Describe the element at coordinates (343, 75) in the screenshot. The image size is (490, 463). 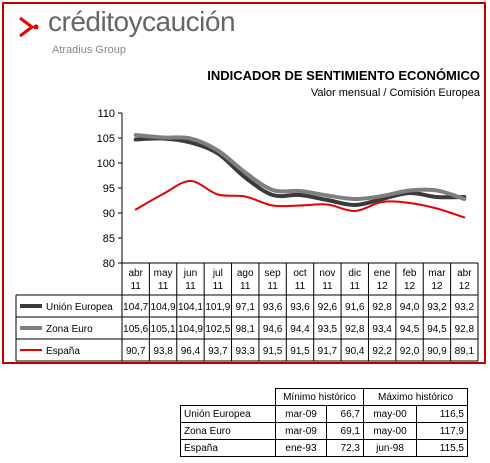
I see `chart-title: INDICADOR DE SENTIMIENTO ECONÓMICO` at that location.